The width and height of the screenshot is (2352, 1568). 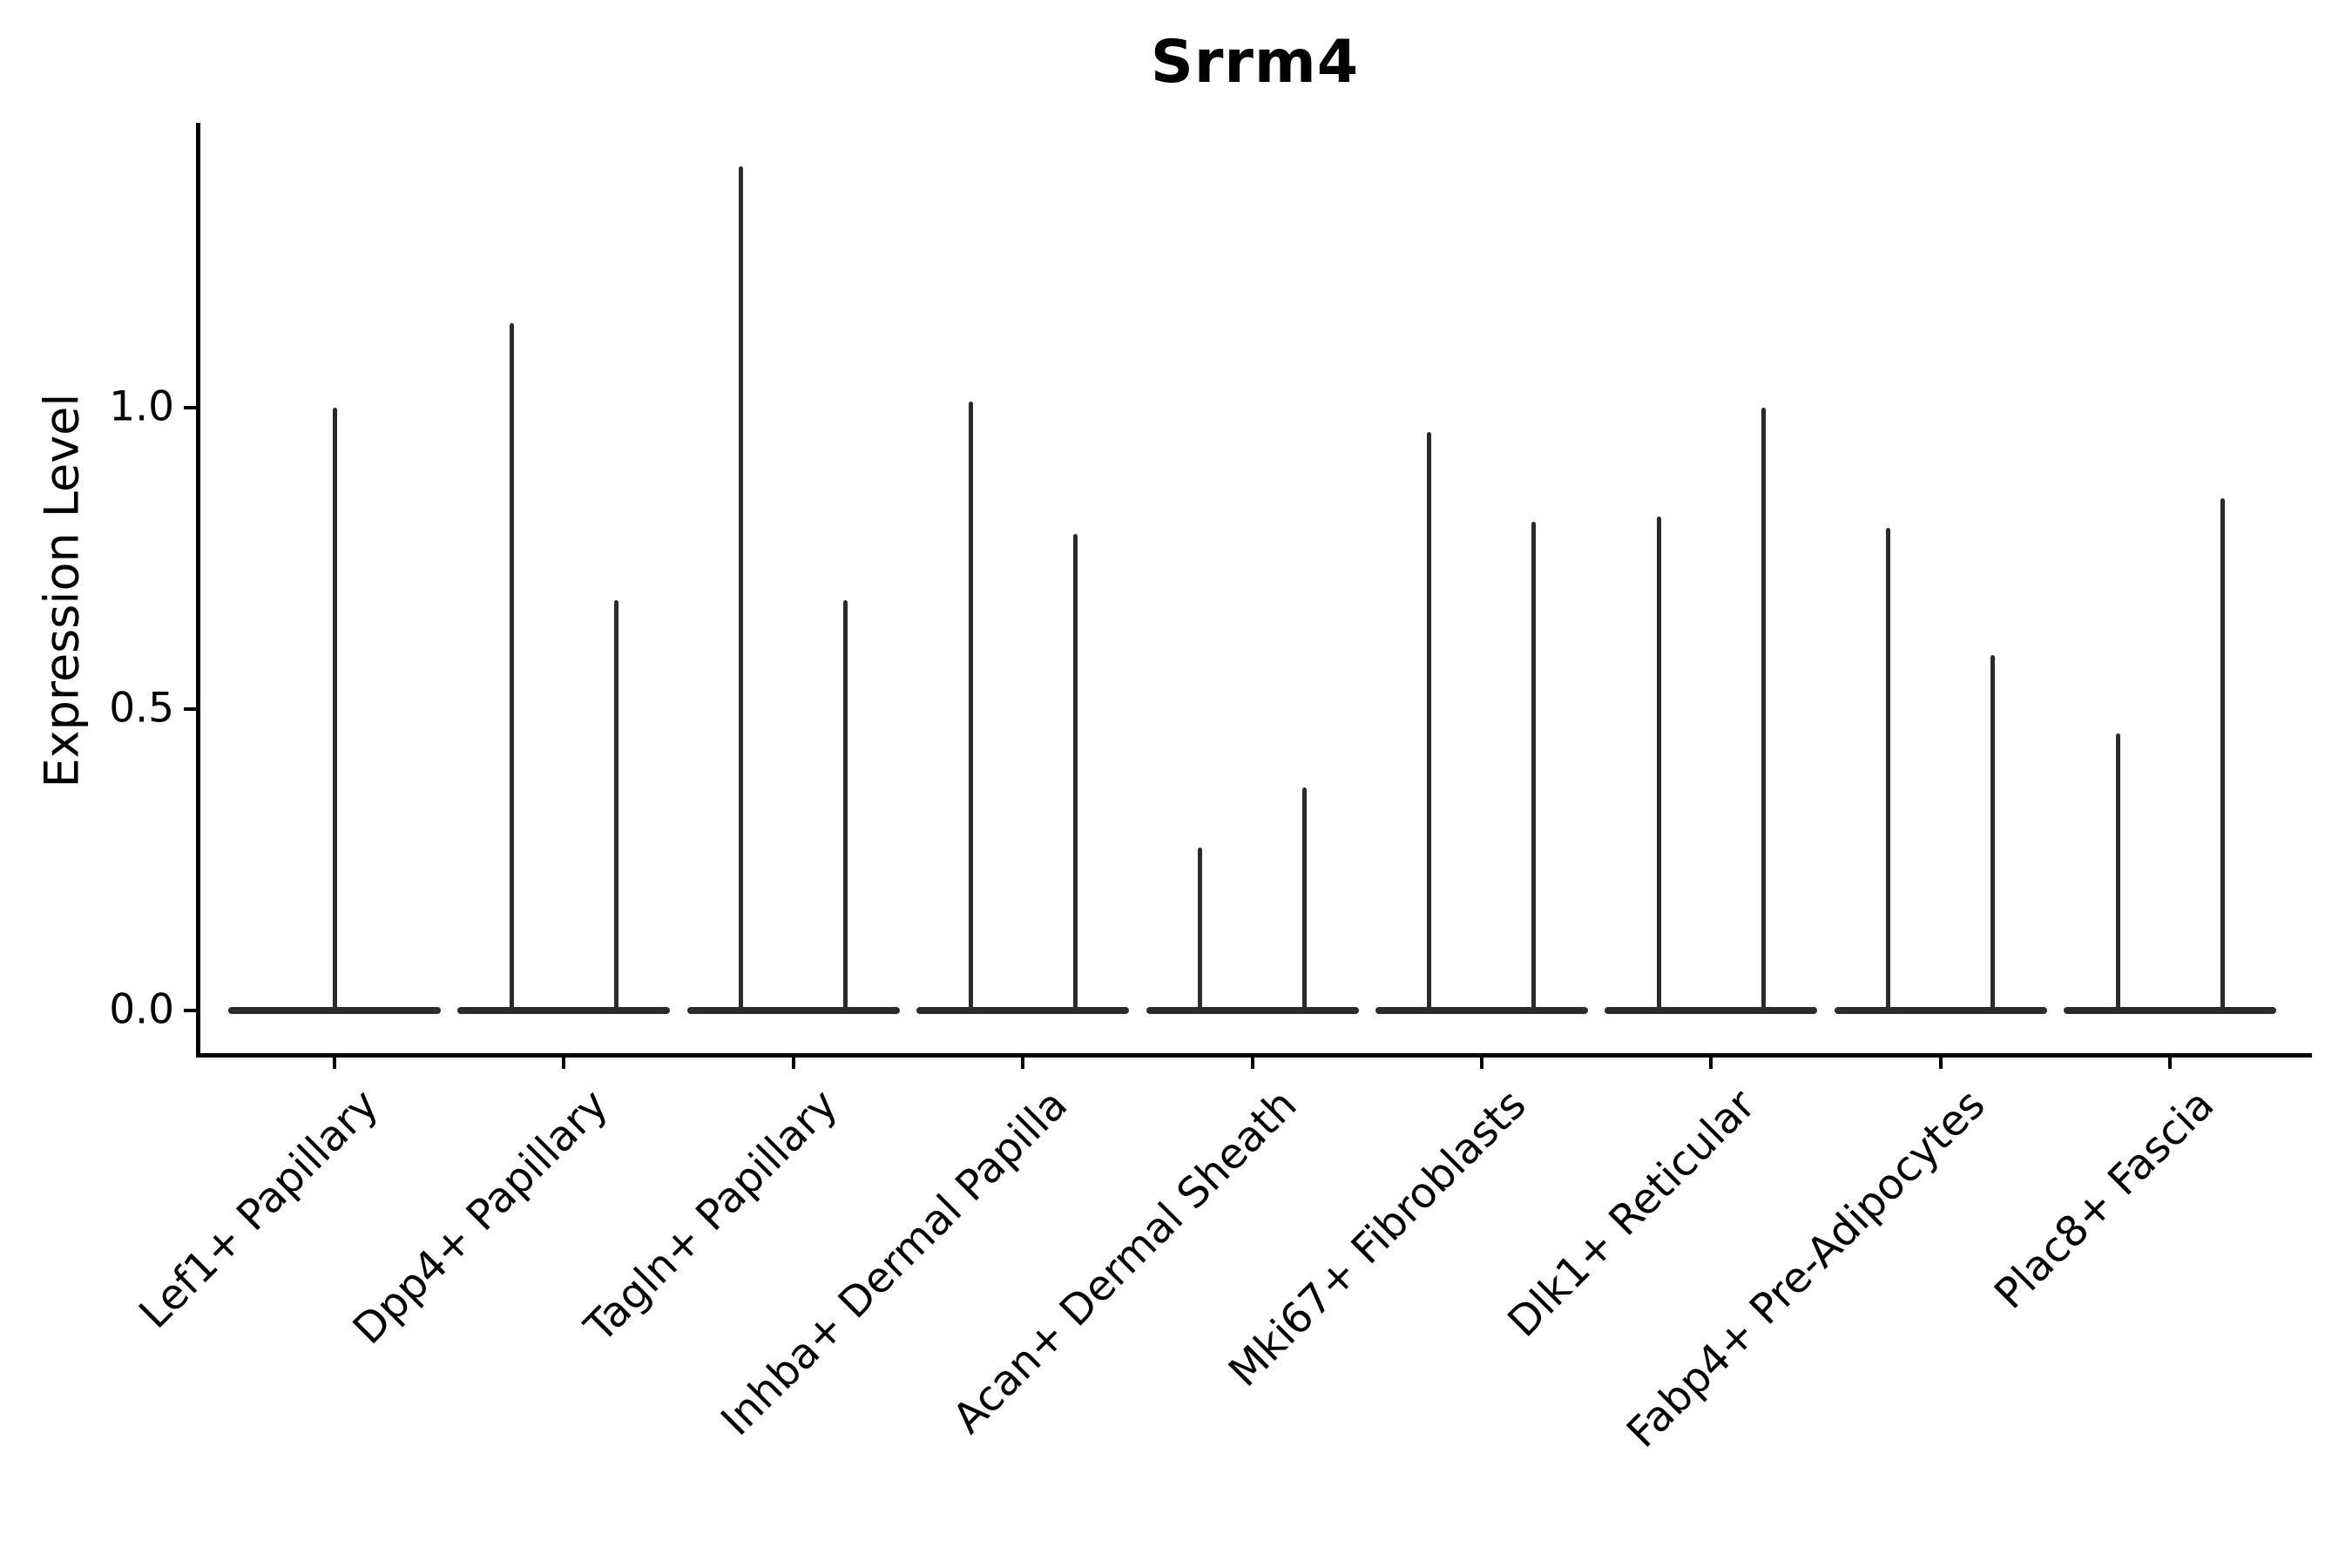 What do you see at coordinates (198, 590) in the screenshot?
I see `y-axis-spine` at bounding box center [198, 590].